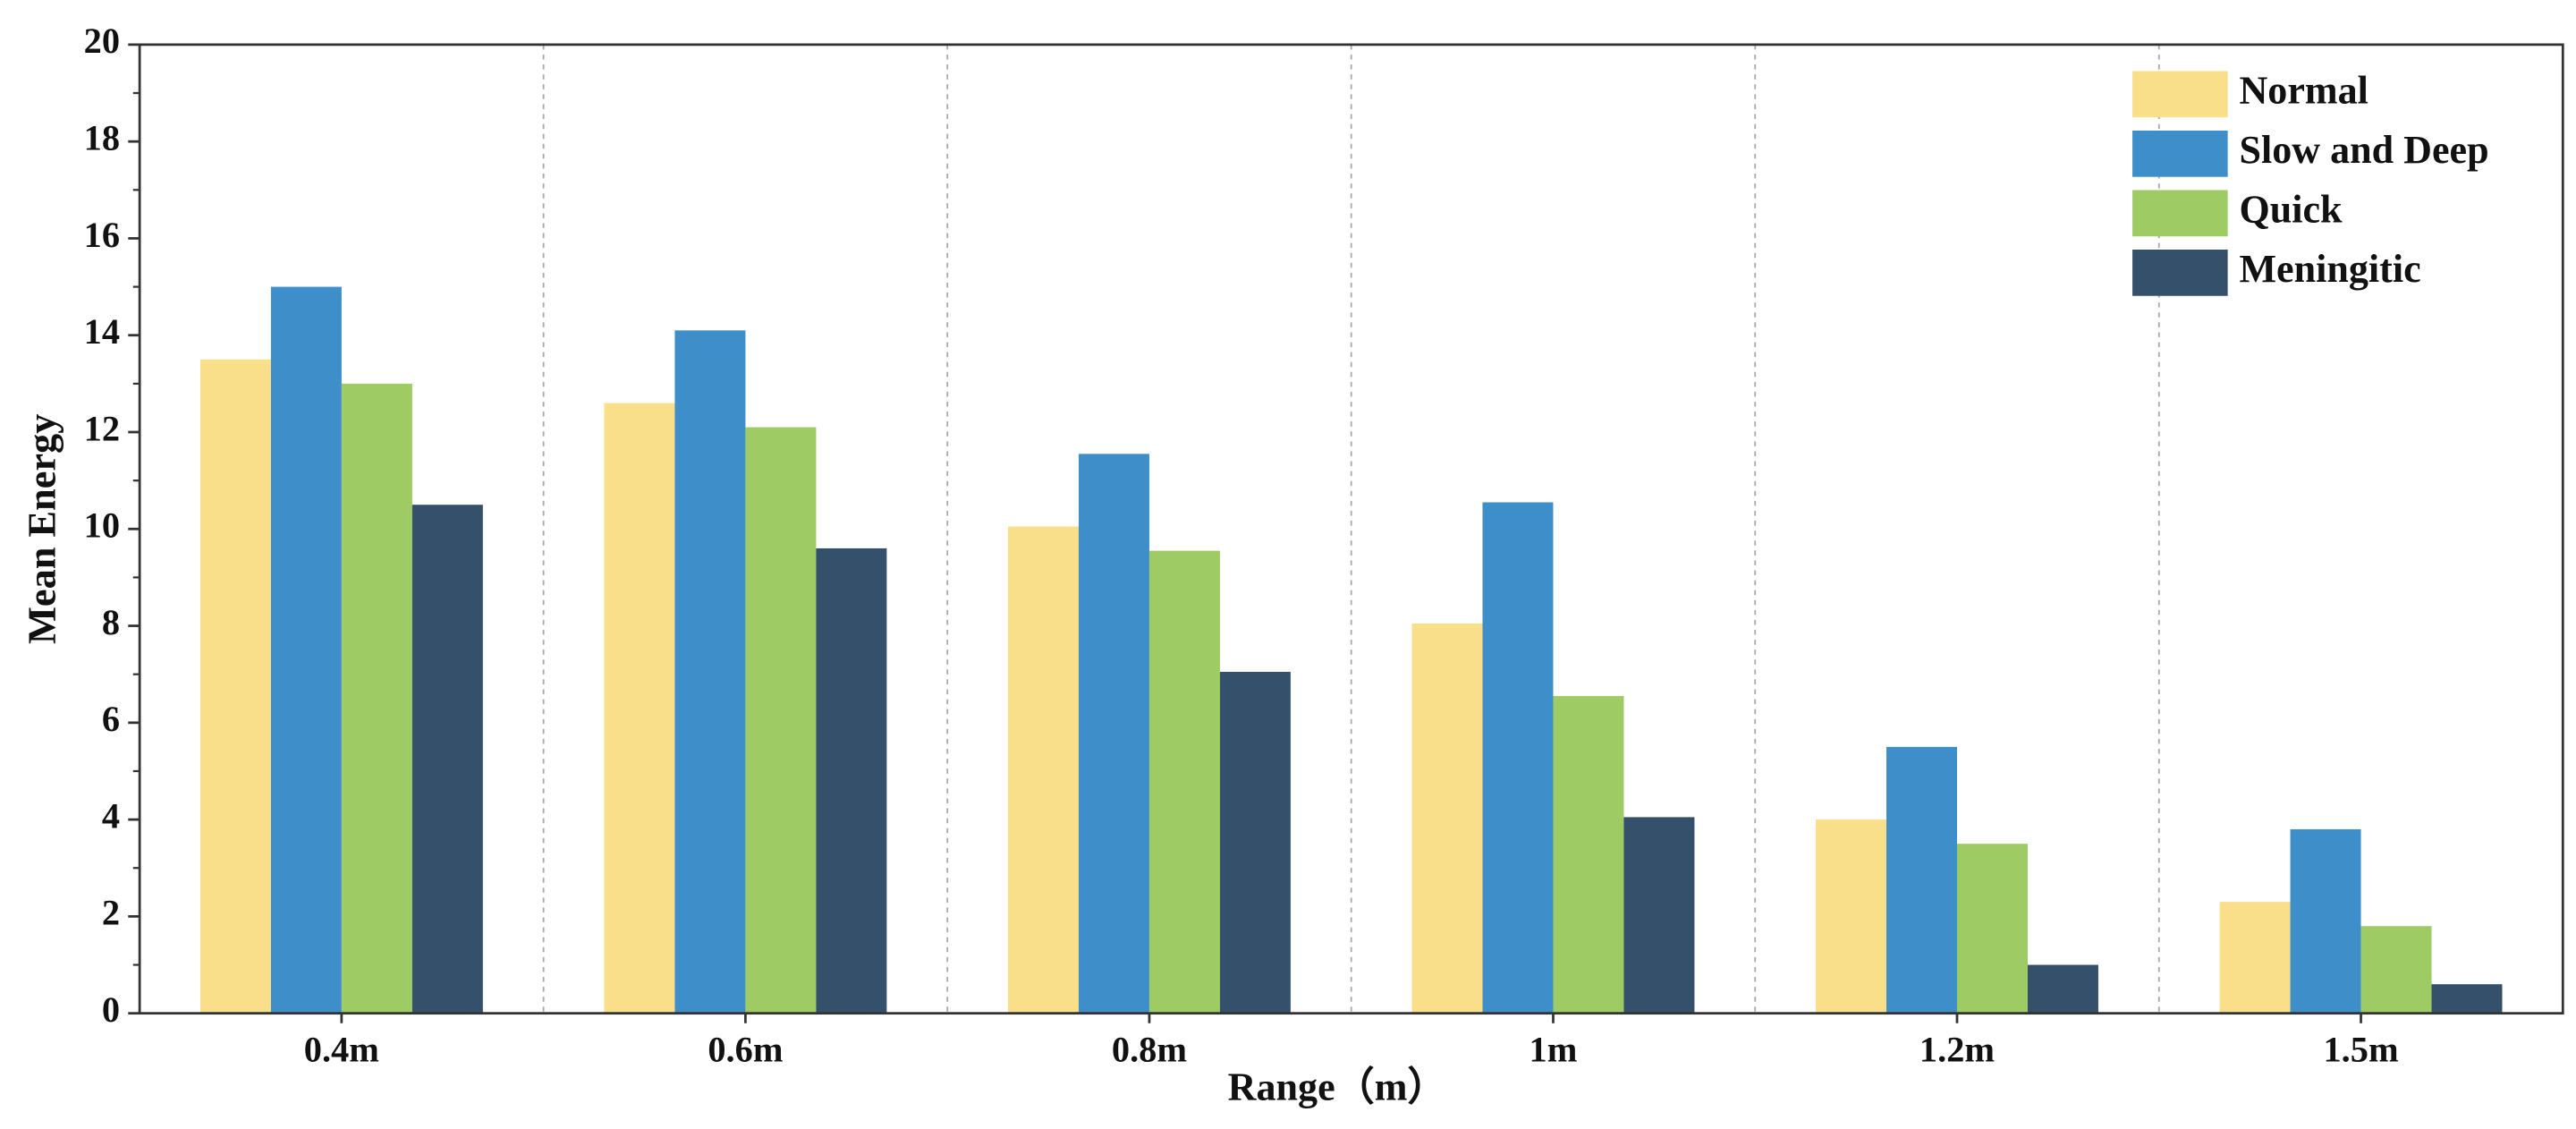  What do you see at coordinates (2291, 209) in the screenshot?
I see `legend-label: Quick` at bounding box center [2291, 209].